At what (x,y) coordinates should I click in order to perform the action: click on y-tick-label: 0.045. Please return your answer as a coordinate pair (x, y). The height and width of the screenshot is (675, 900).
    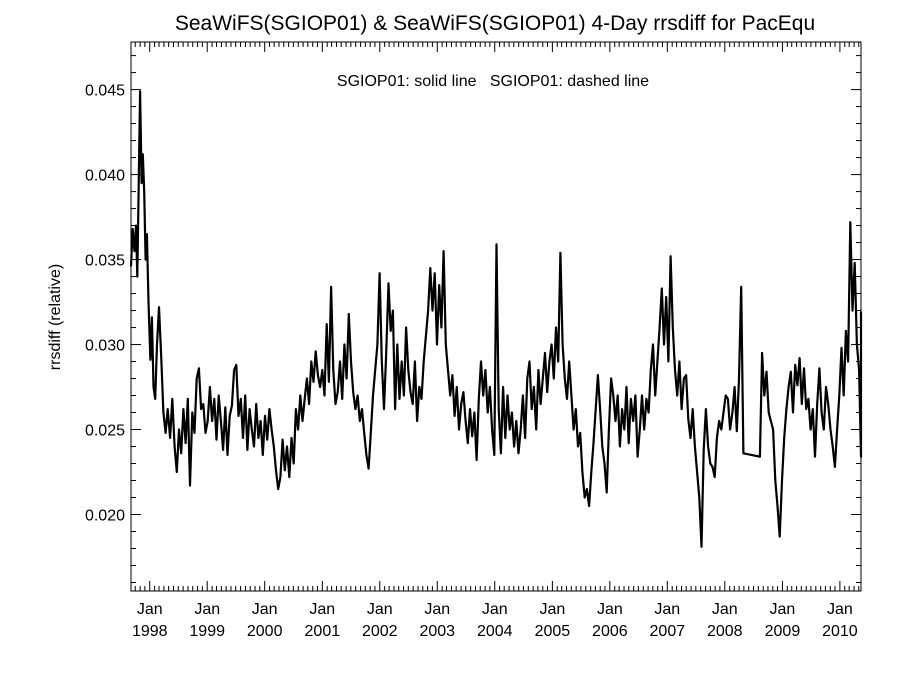
    Looking at the image, I should click on (105, 91).